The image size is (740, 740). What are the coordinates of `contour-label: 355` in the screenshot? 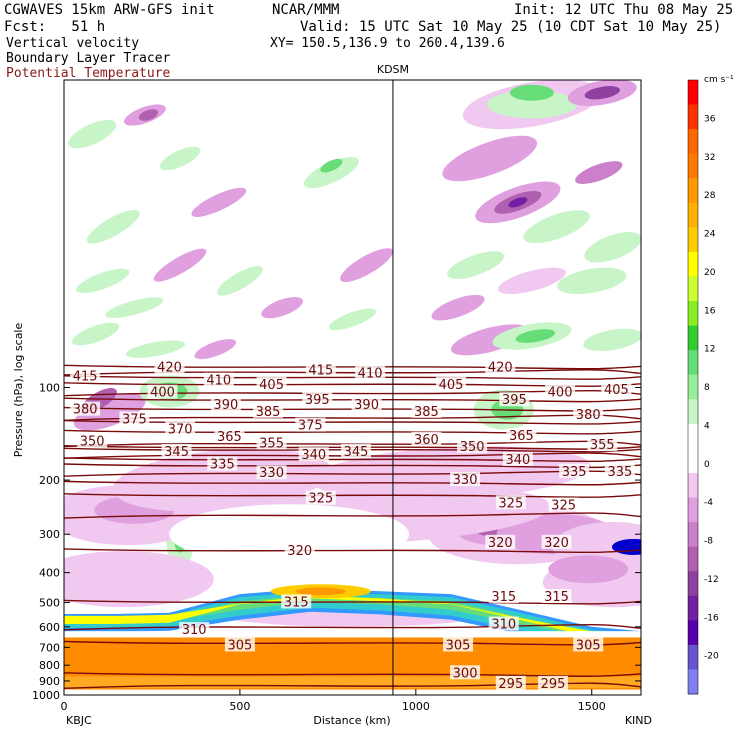 It's located at (602, 445).